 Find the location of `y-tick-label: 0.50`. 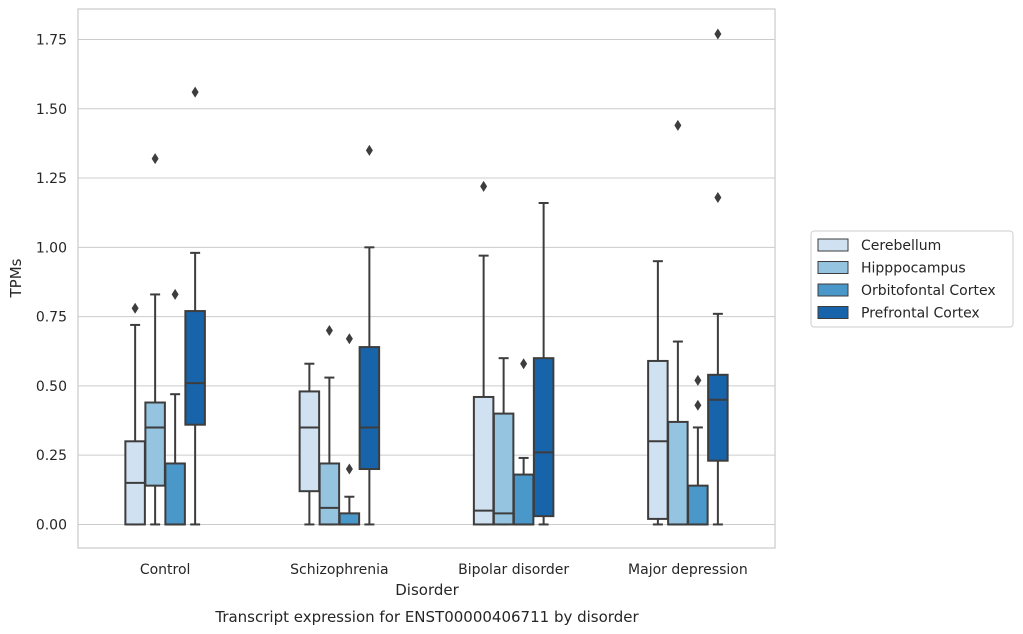

y-tick-label: 0.50 is located at coordinates (51, 387).